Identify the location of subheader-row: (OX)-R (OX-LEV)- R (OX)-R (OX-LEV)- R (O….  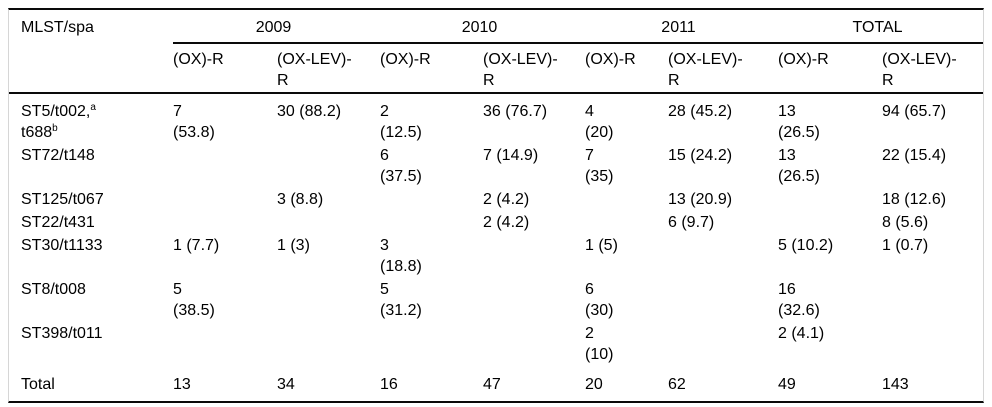
(496, 68).